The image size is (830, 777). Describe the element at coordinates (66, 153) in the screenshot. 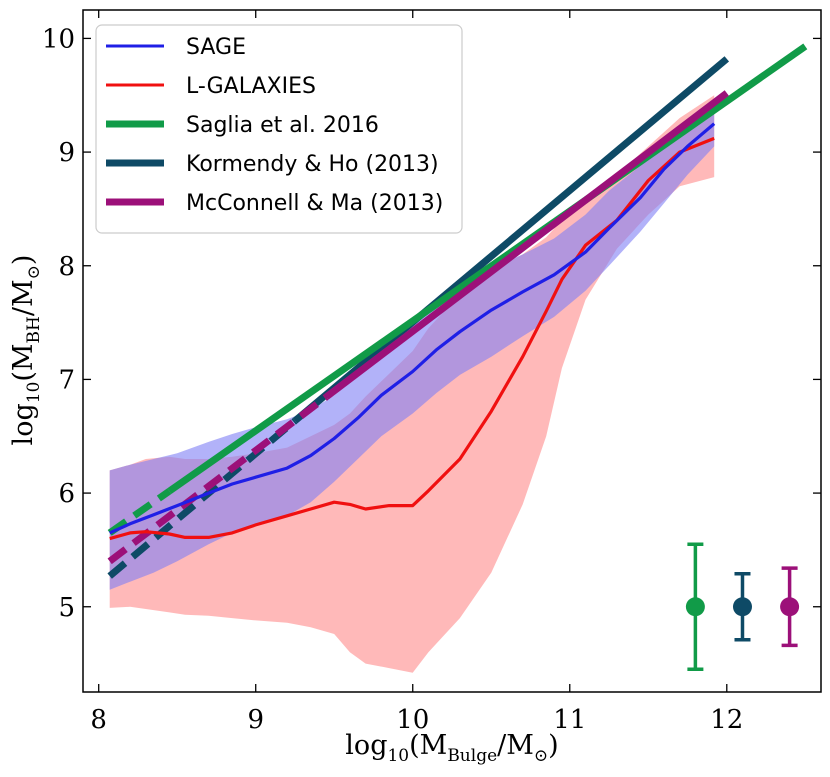

I see `y-tick-label-9: 9` at that location.